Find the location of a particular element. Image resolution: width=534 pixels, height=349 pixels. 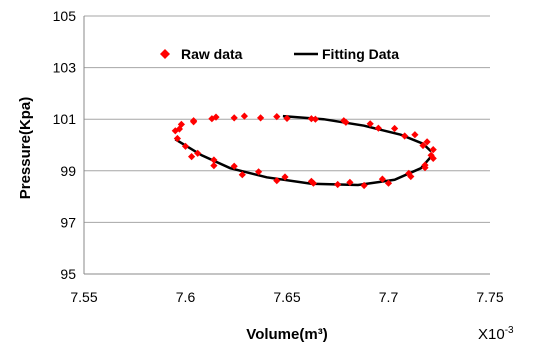

fitting-data-series is located at coordinates (303, 150).